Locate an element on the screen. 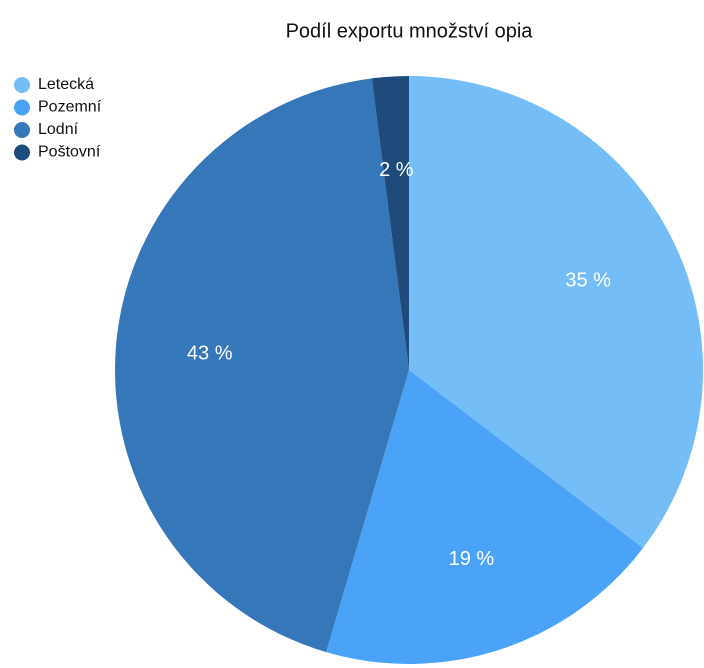  data-label: 2 % is located at coordinates (396, 170).